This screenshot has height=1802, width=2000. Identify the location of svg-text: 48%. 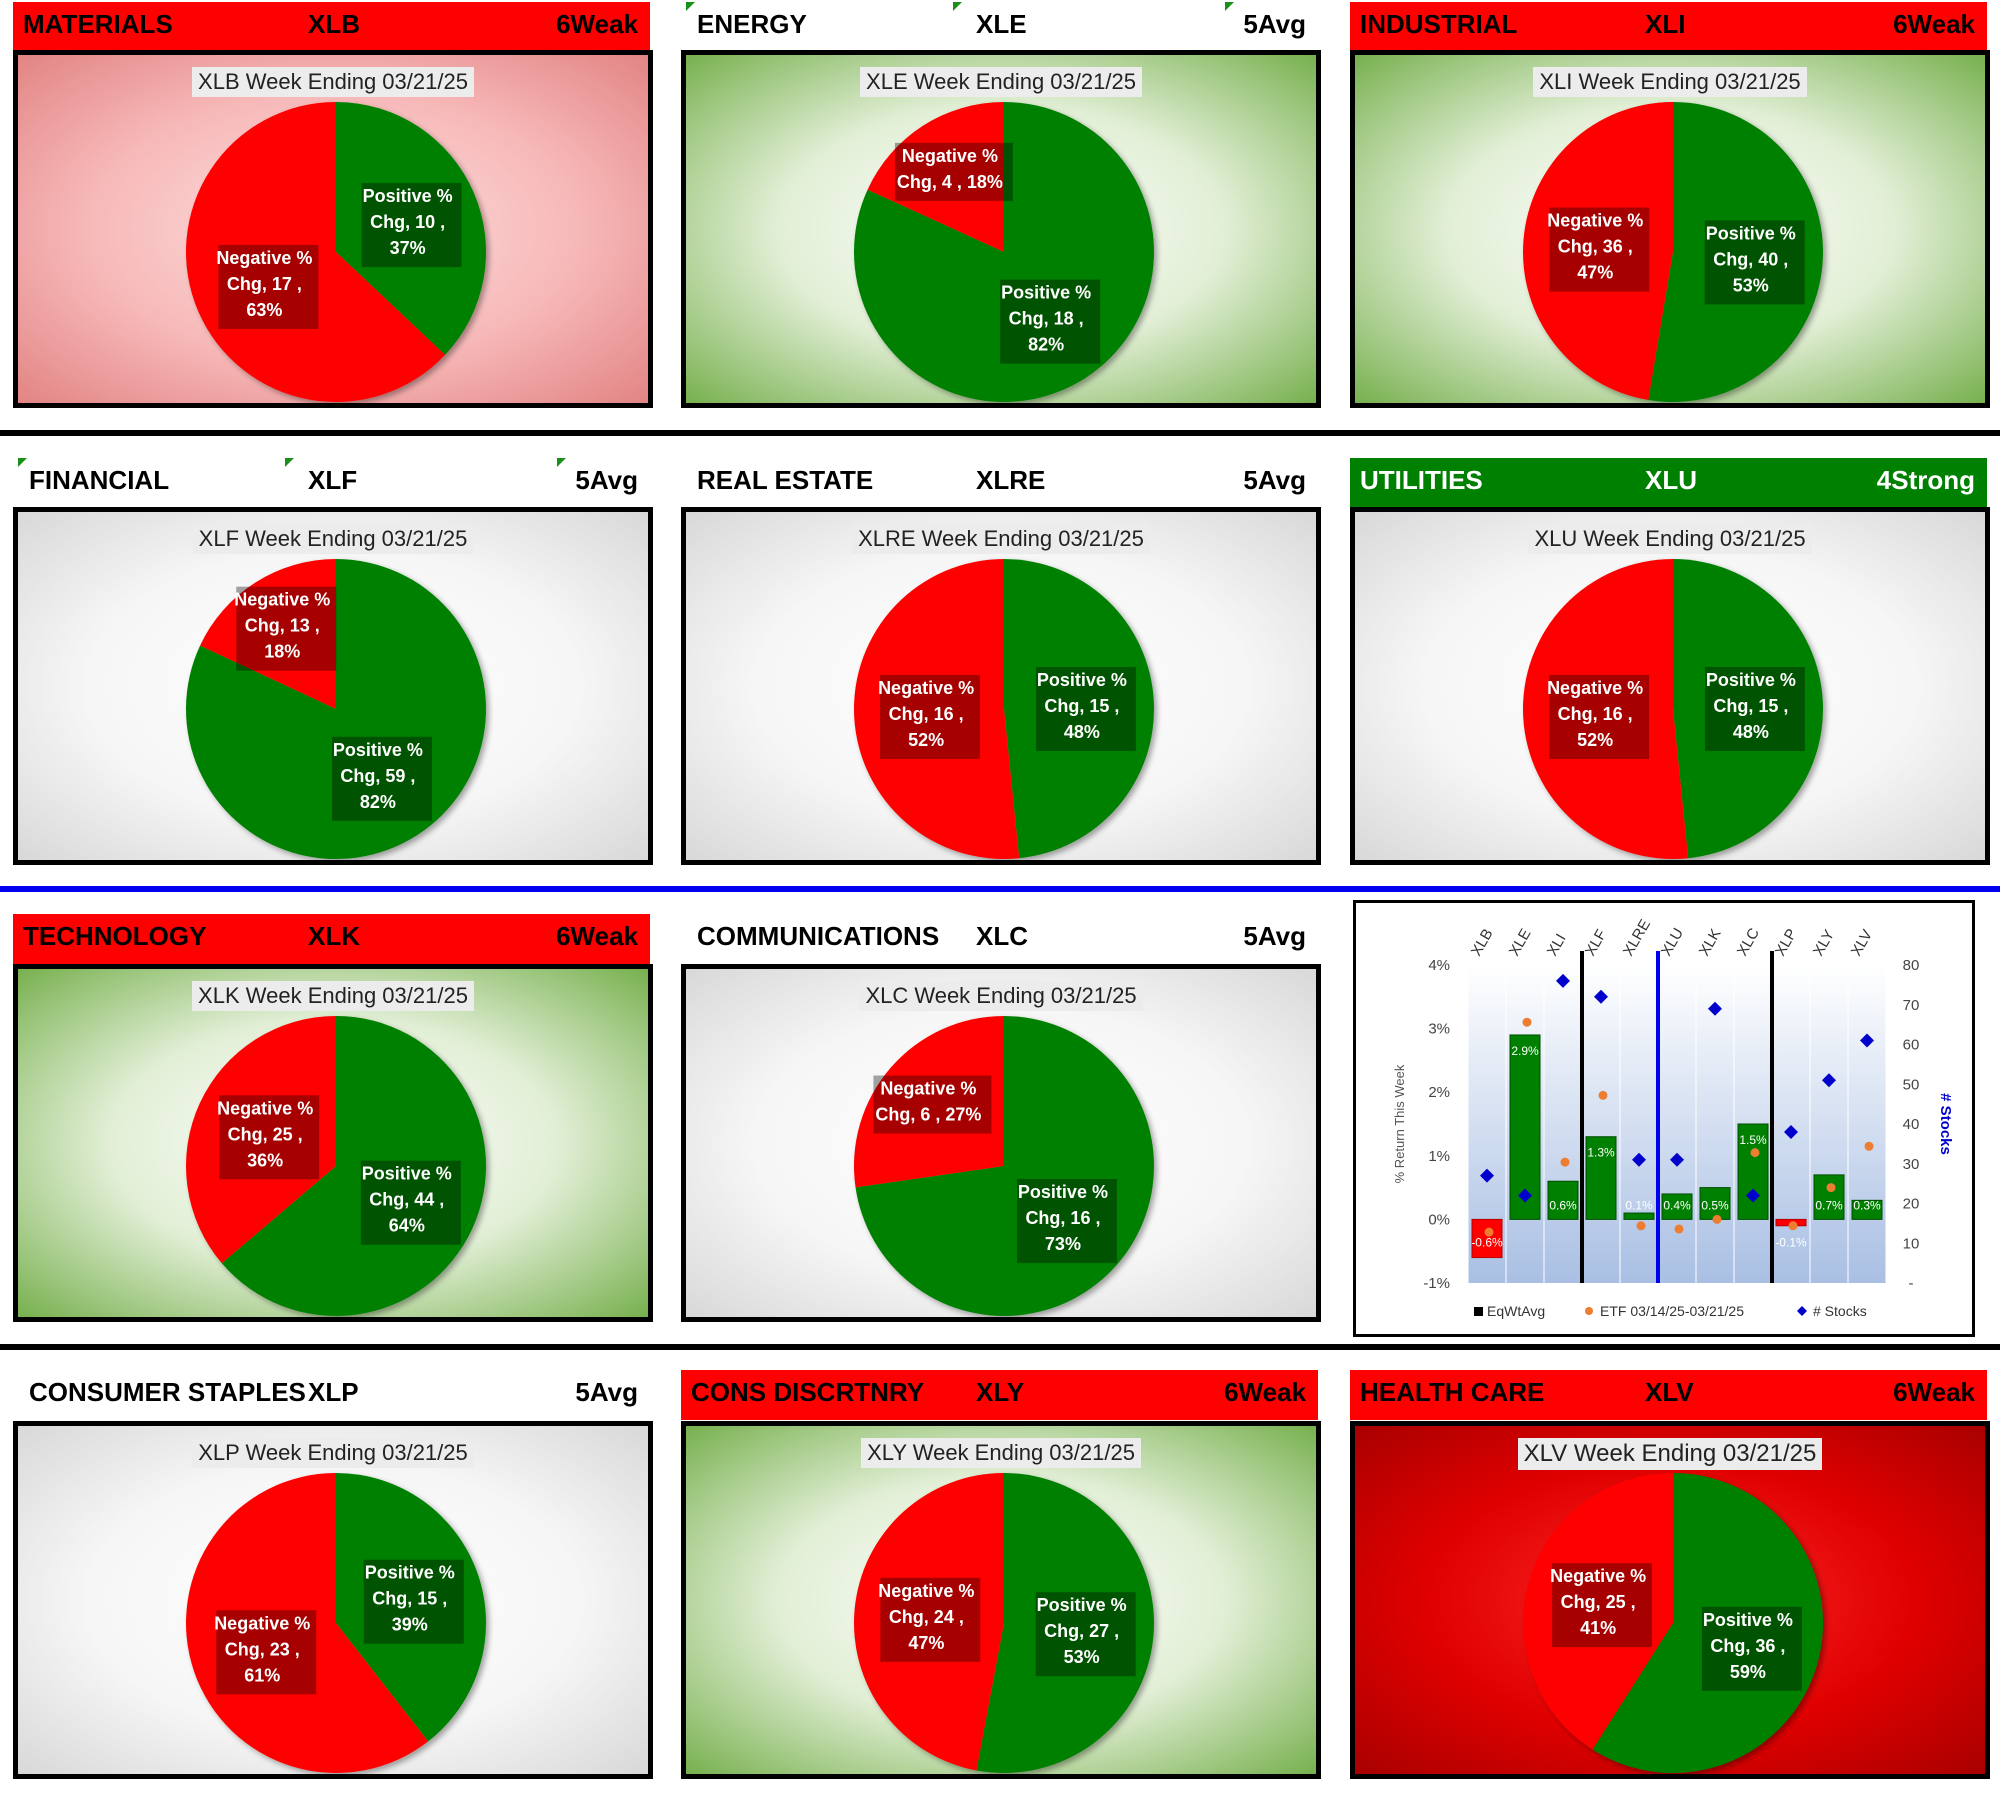
(1751, 732).